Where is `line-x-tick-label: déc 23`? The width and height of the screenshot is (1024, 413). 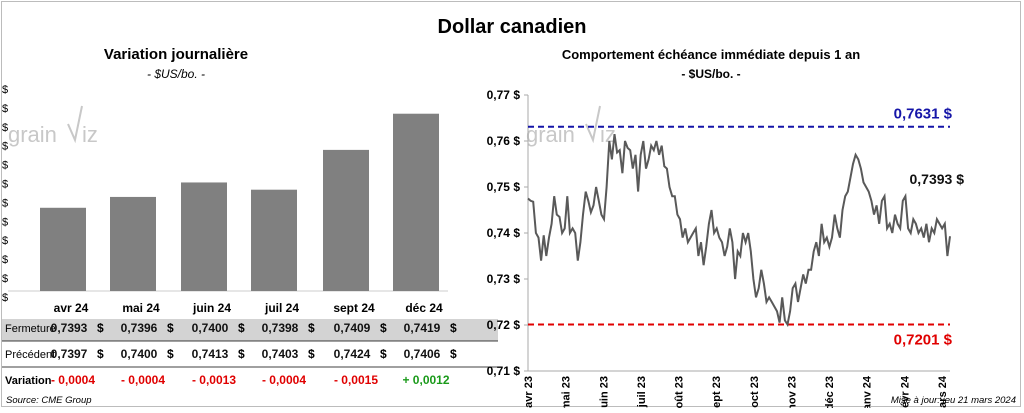
line-x-tick-label: déc 23 is located at coordinates (830, 392).